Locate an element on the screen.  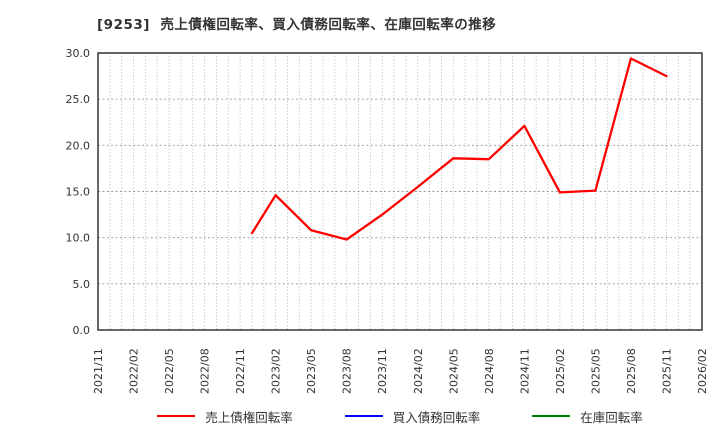
svg-text: 2022/02 is located at coordinates (134, 371).